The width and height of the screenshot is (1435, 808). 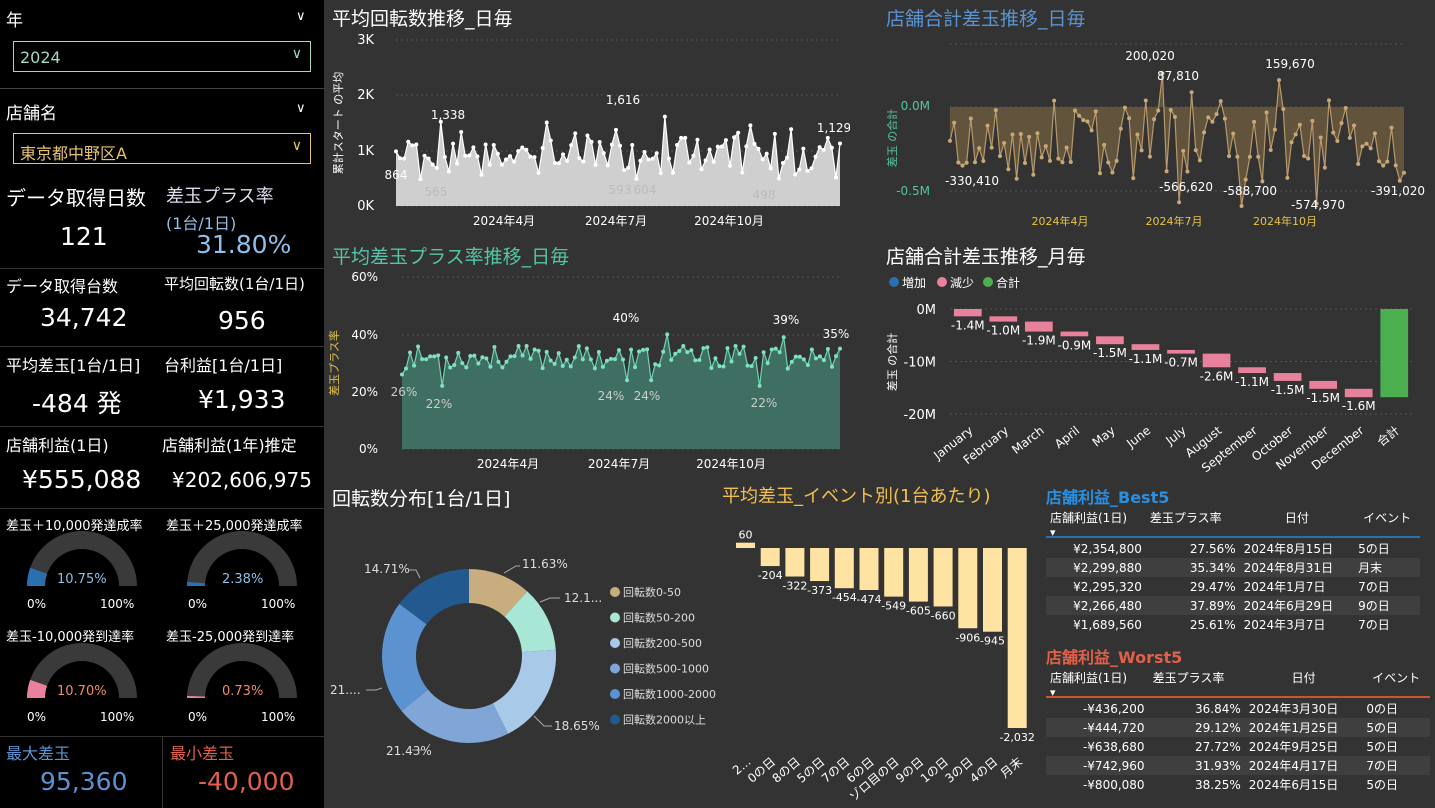 I want to click on store-dropdown: 東京都中野区A ∨, so click(x=162, y=148).